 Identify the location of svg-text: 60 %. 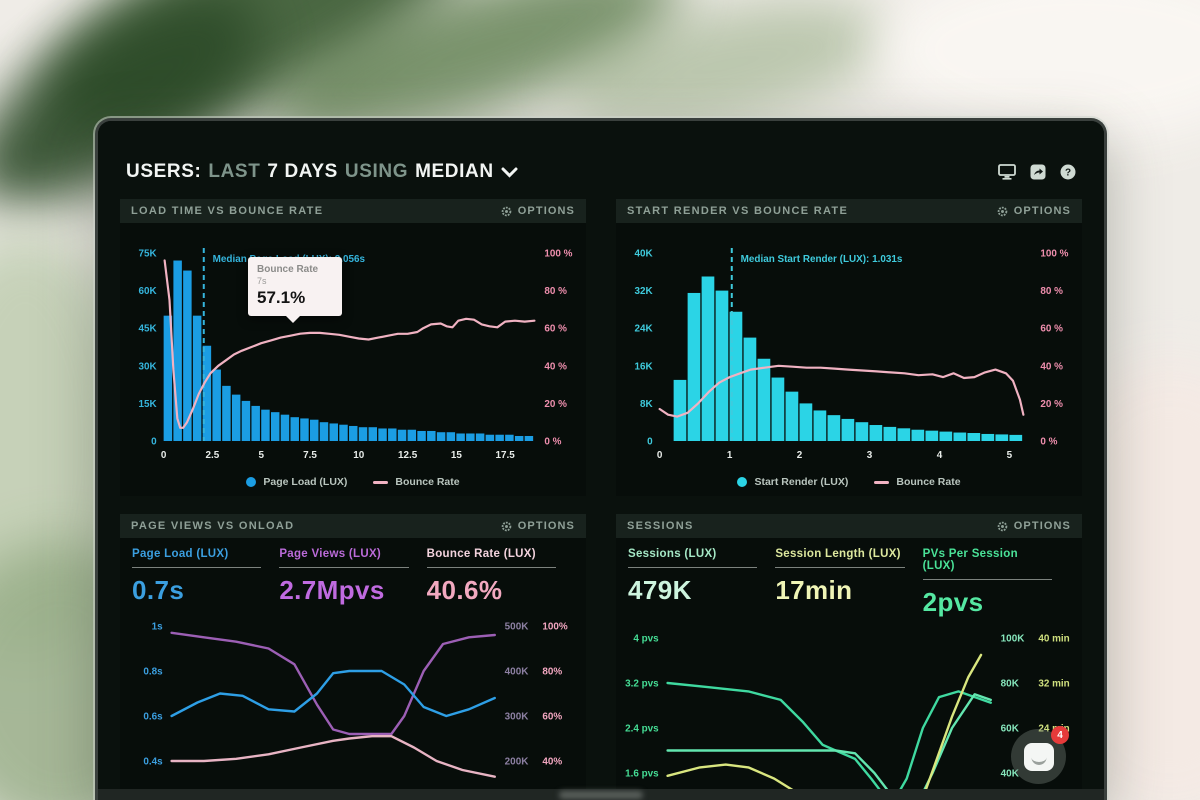
(1051, 329).